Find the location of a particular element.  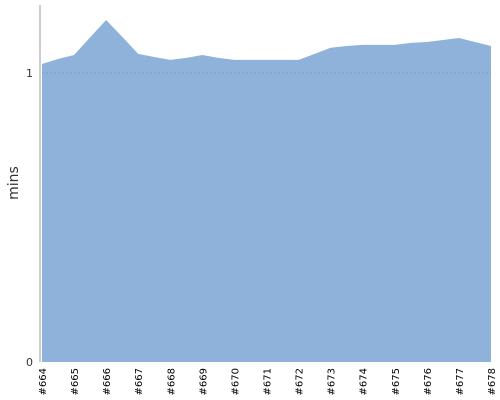

x-tick-label: #674 is located at coordinates (364, 381).